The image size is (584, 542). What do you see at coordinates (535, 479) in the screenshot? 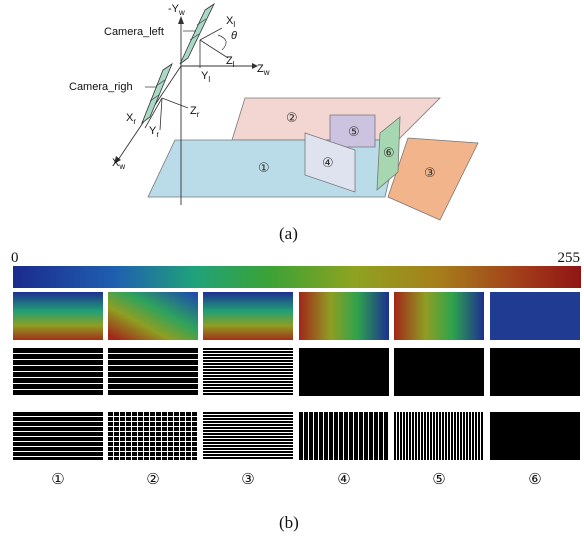
I see `column-label-6: ⑥` at bounding box center [535, 479].